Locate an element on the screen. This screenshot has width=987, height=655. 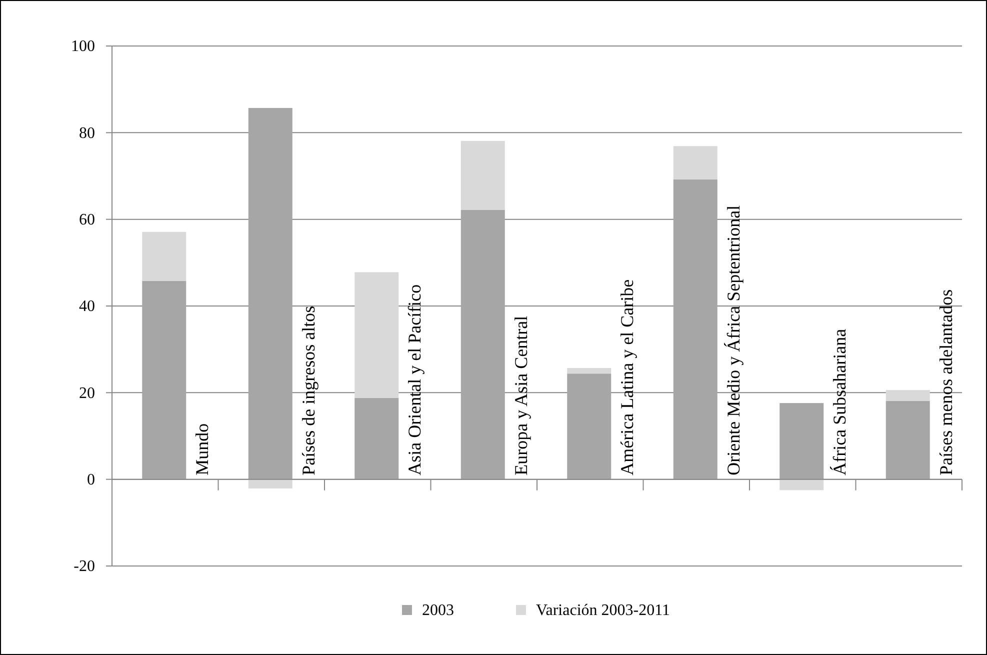
legend-label: Variación 2003-2011 is located at coordinates (603, 610).